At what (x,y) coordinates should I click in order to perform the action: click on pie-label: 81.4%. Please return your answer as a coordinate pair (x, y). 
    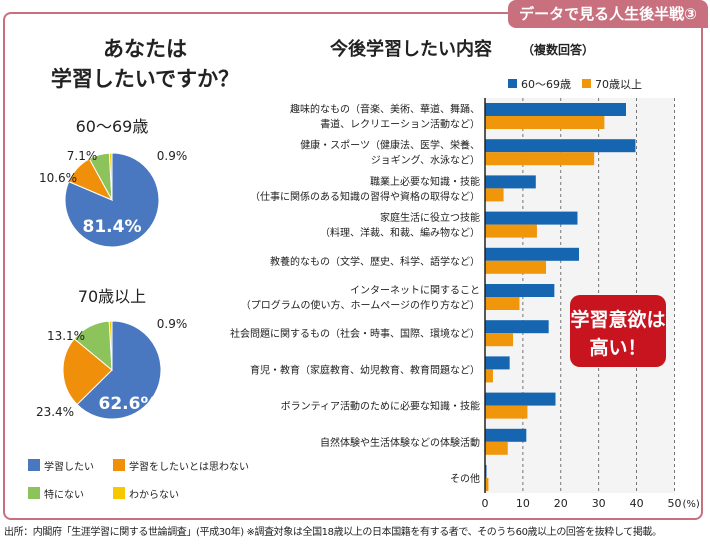
    Looking at the image, I should click on (112, 227).